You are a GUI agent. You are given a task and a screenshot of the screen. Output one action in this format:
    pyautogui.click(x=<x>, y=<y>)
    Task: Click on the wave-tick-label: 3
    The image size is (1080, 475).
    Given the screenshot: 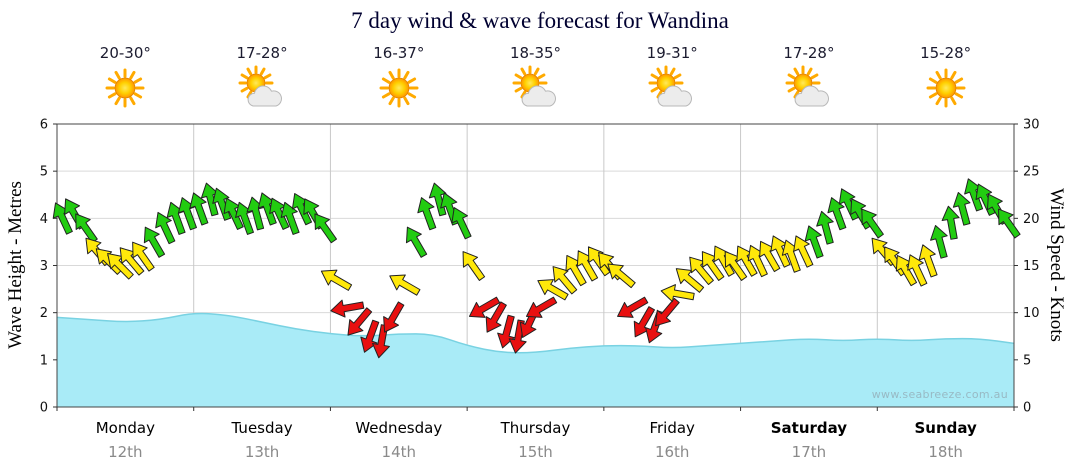 What is the action you would take?
    pyautogui.click(x=44, y=266)
    